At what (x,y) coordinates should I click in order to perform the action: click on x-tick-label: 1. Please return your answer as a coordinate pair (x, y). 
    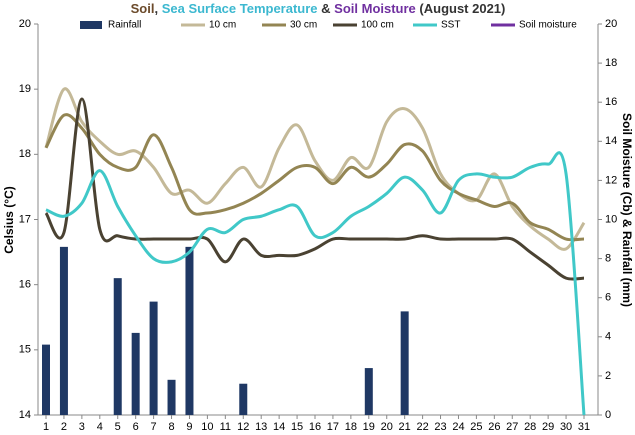
    Looking at the image, I should click on (46, 427).